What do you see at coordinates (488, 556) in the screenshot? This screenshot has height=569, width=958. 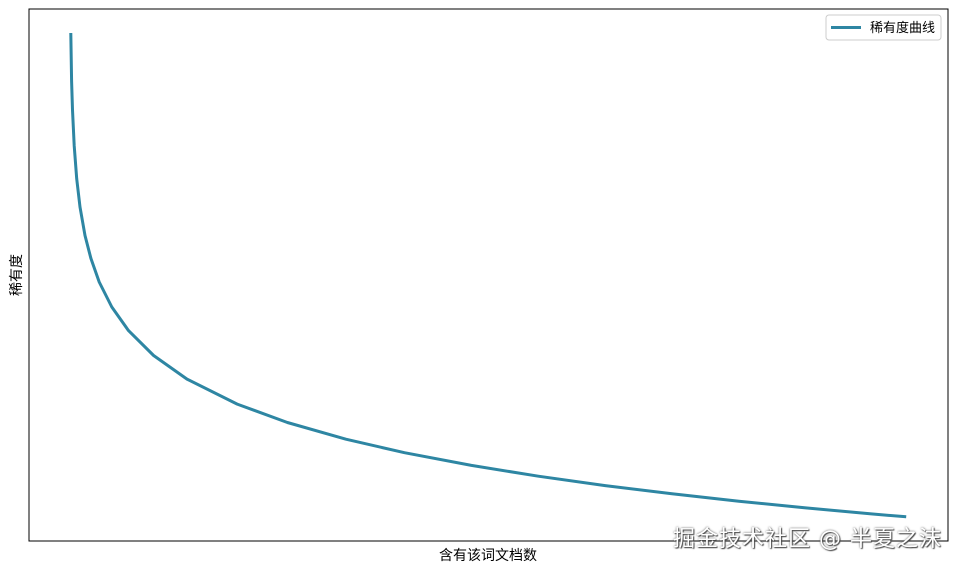 I see `x-axis-label: 含有该词文档数` at bounding box center [488, 556].